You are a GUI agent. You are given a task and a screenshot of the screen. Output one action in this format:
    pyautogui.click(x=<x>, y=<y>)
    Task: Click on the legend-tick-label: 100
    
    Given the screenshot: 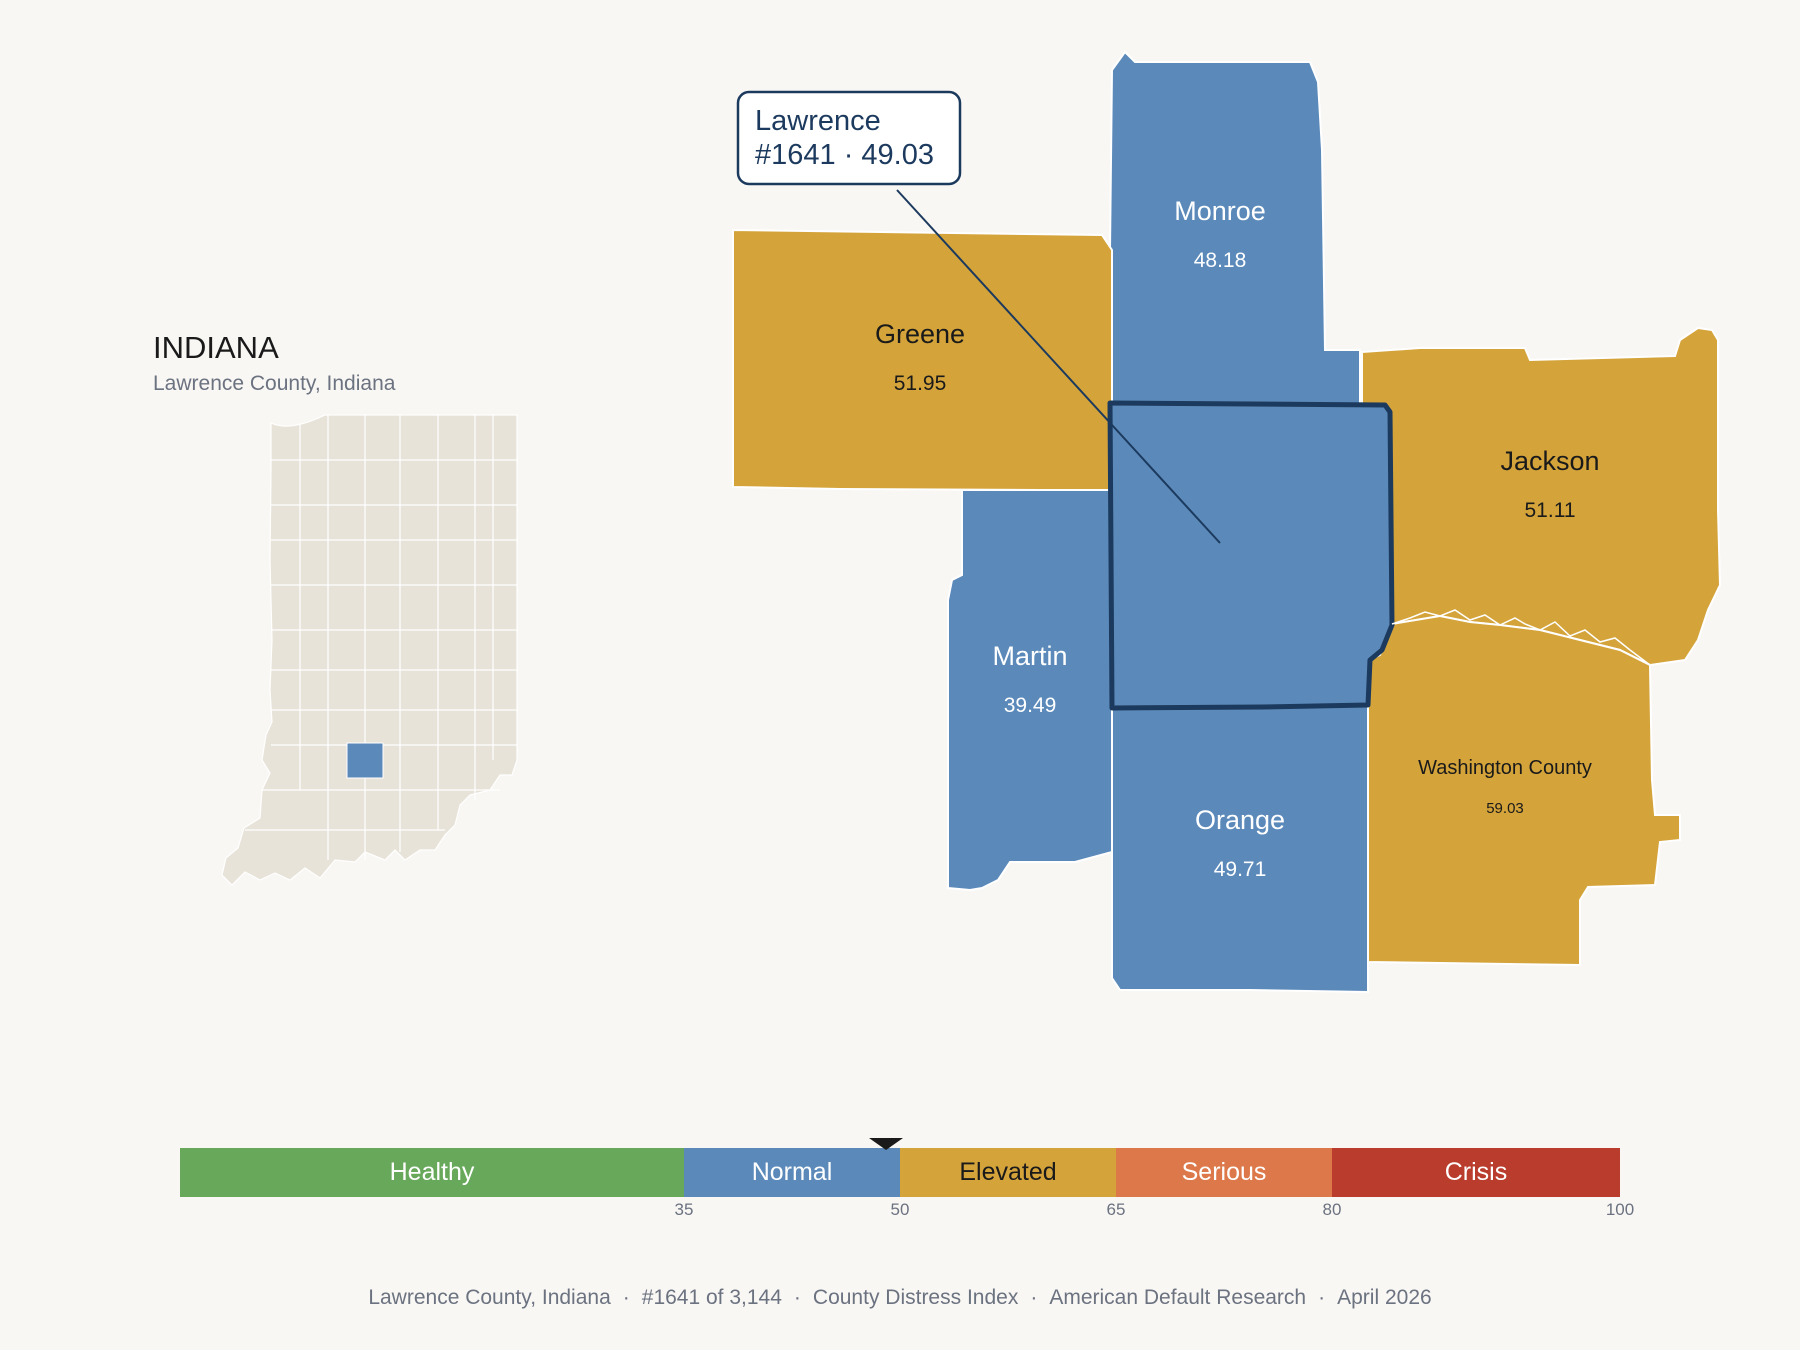 What is the action you would take?
    pyautogui.click(x=1620, y=1209)
    